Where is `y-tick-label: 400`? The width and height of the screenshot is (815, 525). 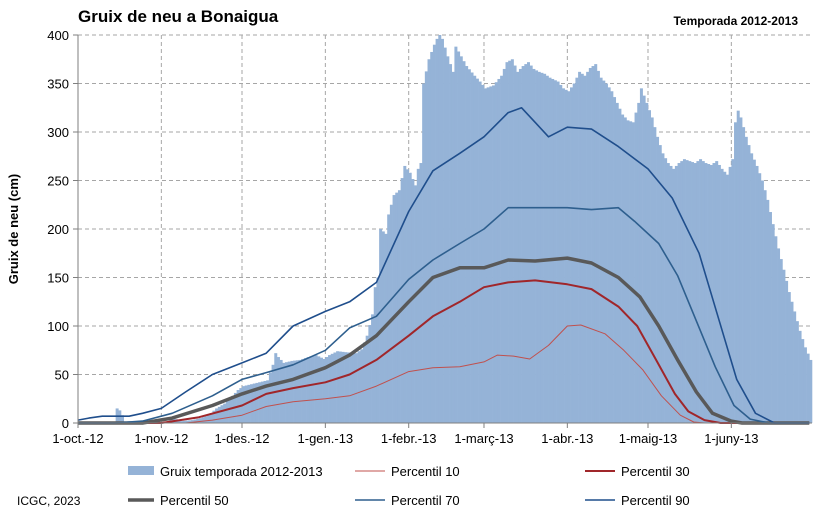 y-tick-label: 400 is located at coordinates (58, 35).